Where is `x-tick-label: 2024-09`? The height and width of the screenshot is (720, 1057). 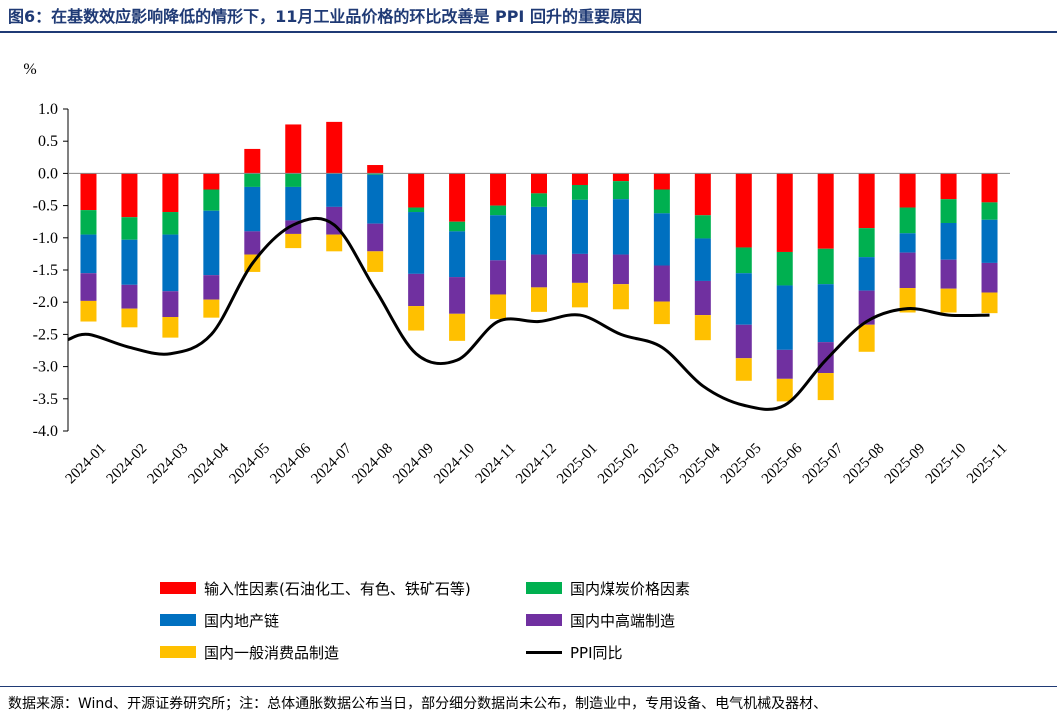 x-tick-label: 2024-09 is located at coordinates (413, 464).